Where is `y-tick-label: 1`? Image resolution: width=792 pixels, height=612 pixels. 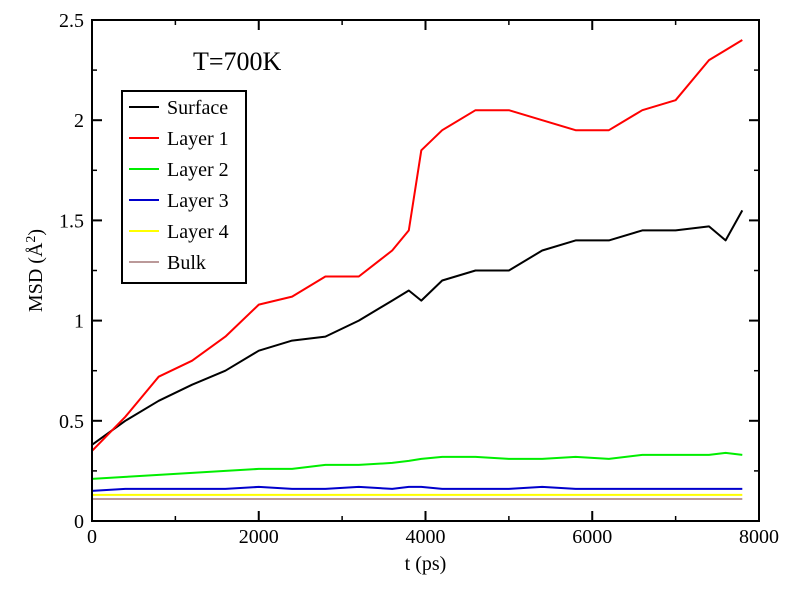
y-tick-label: 1 is located at coordinates (79, 322).